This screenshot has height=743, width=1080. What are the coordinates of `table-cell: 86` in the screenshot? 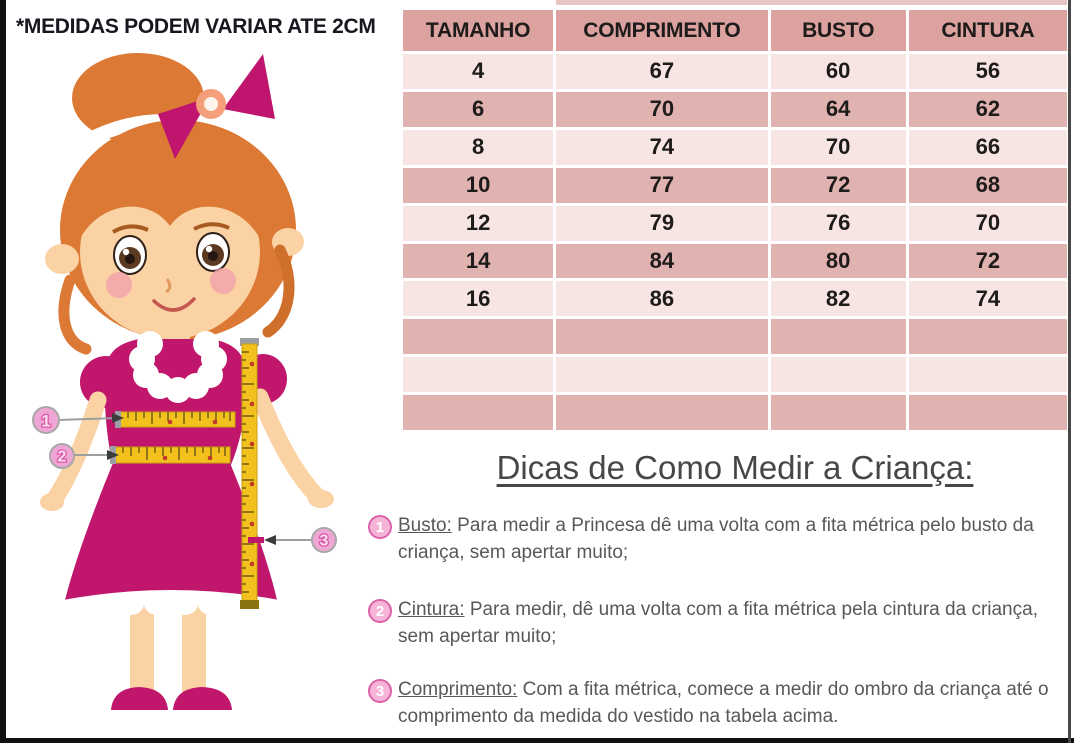 It's located at (662, 299).